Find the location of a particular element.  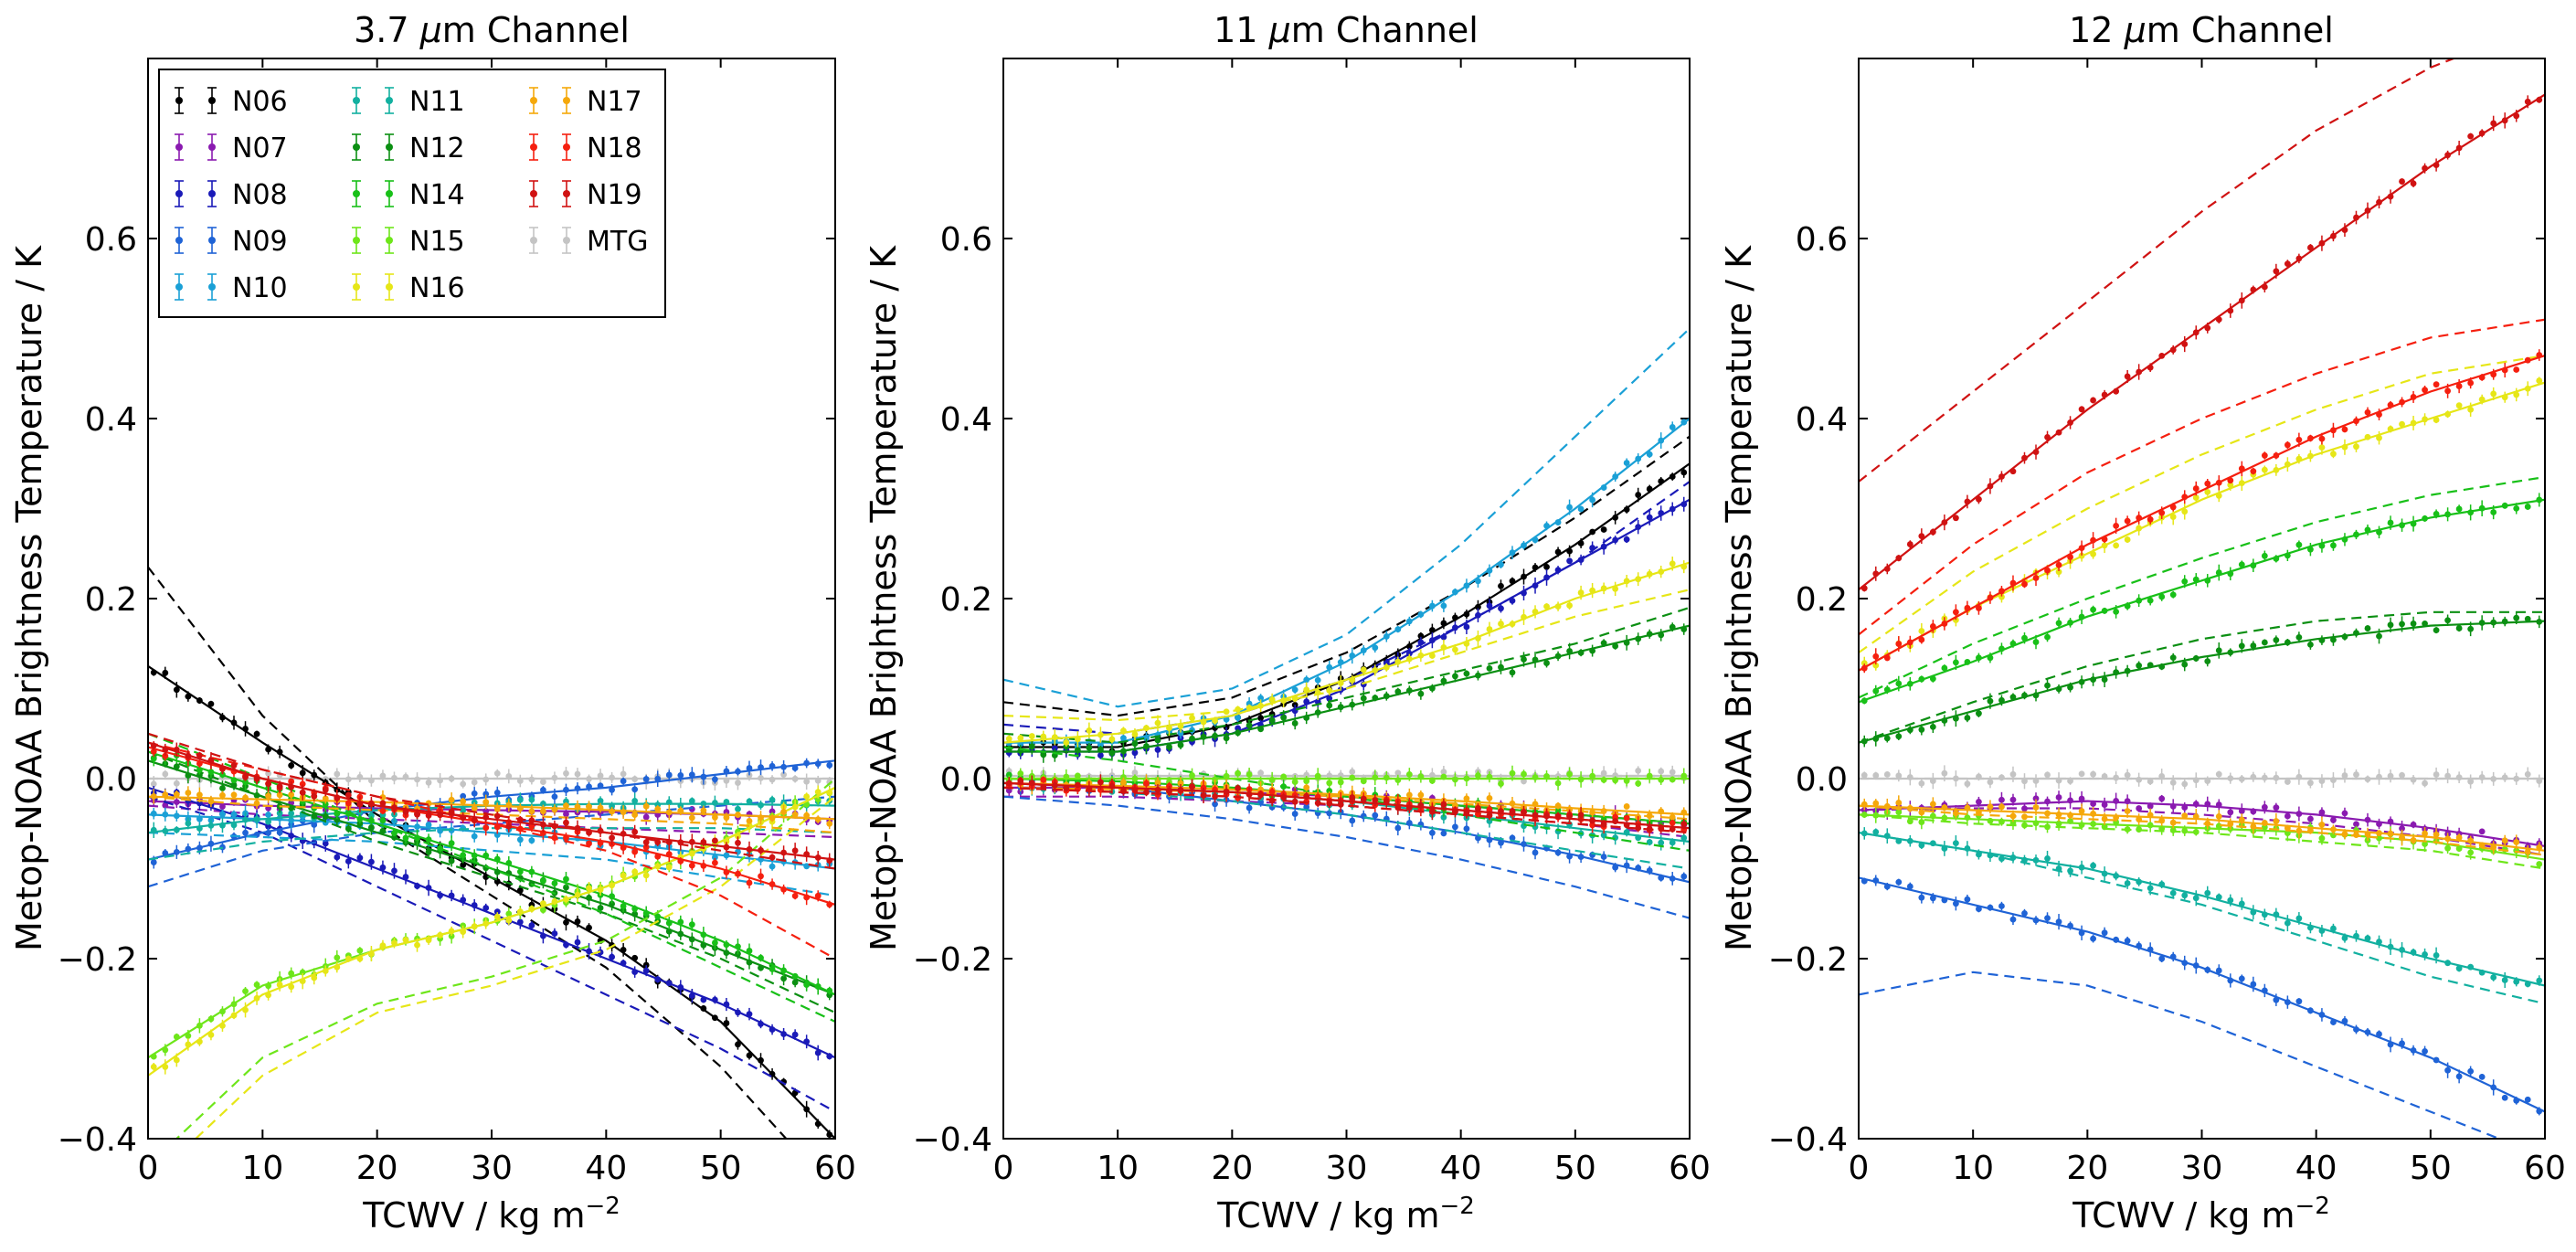

x-tick-label: 60 is located at coordinates (2545, 1168).